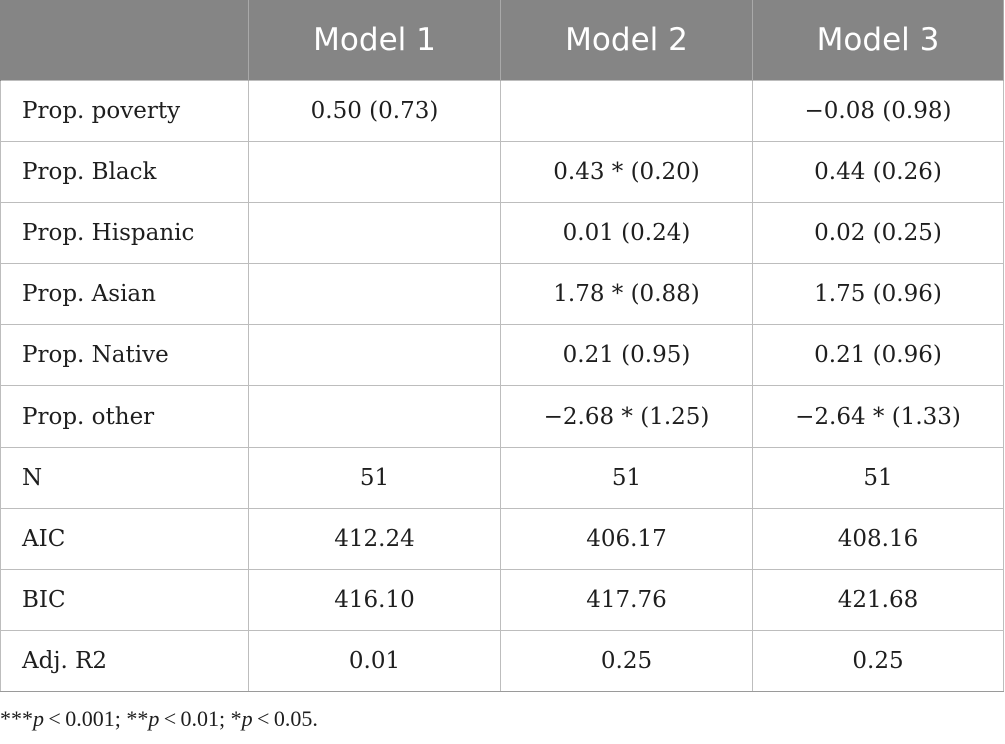  I want to click on cell-model-2: 417.76, so click(626, 600).